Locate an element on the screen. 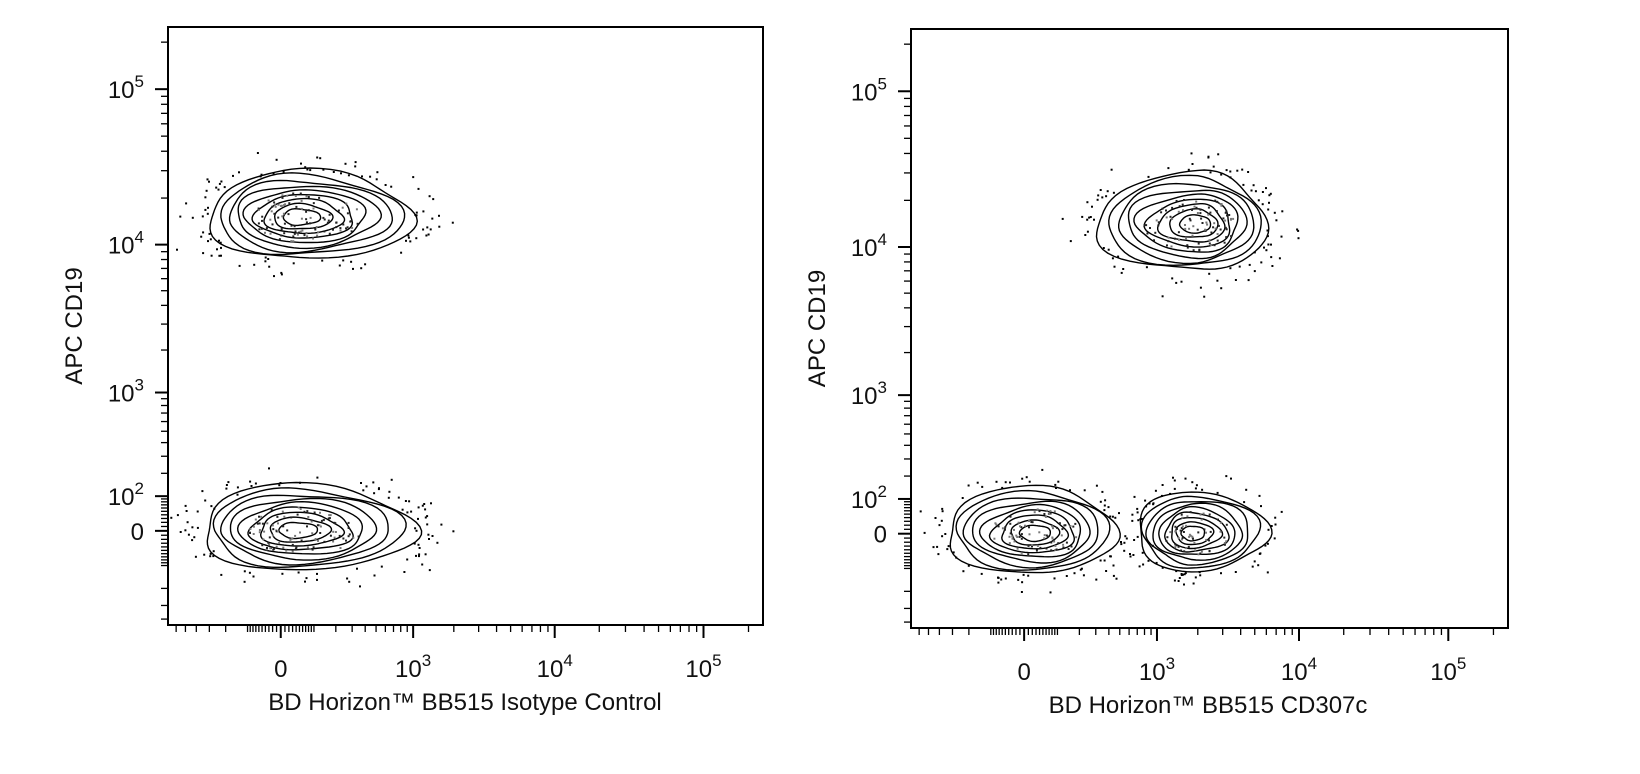  y-tick-label: 10² is located at coordinates (869, 498).